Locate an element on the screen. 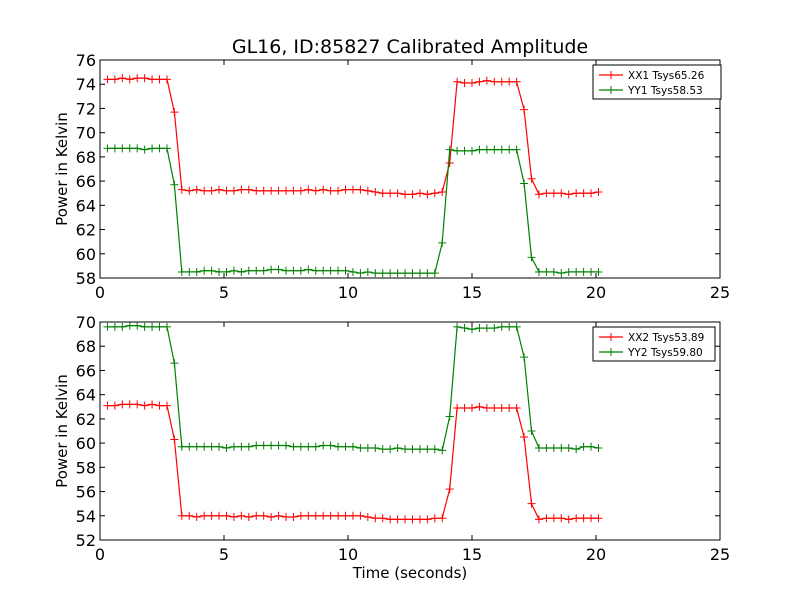 Image resolution: width=800 pixels, height=600 pixels. legend: XX2 Tsys53.89 YY2 Tsys59.80 is located at coordinates (654, 344).